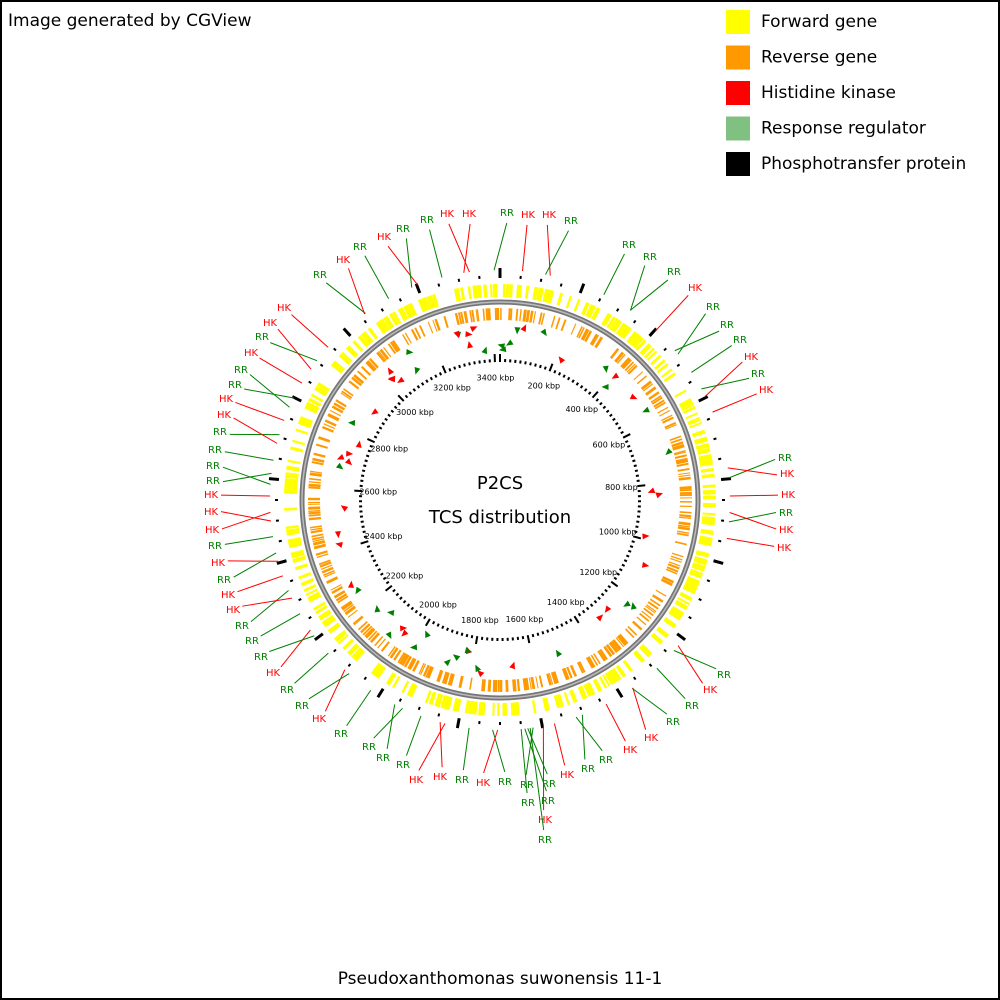 The width and height of the screenshot is (1000, 1000). What do you see at coordinates (738, 22) in the screenshot?
I see `legend-swatch` at bounding box center [738, 22].